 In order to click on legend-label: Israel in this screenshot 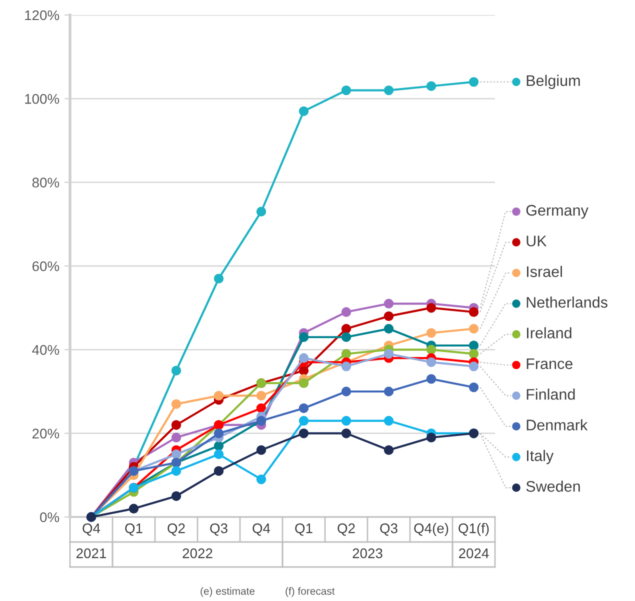, I will do `click(544, 272)`.